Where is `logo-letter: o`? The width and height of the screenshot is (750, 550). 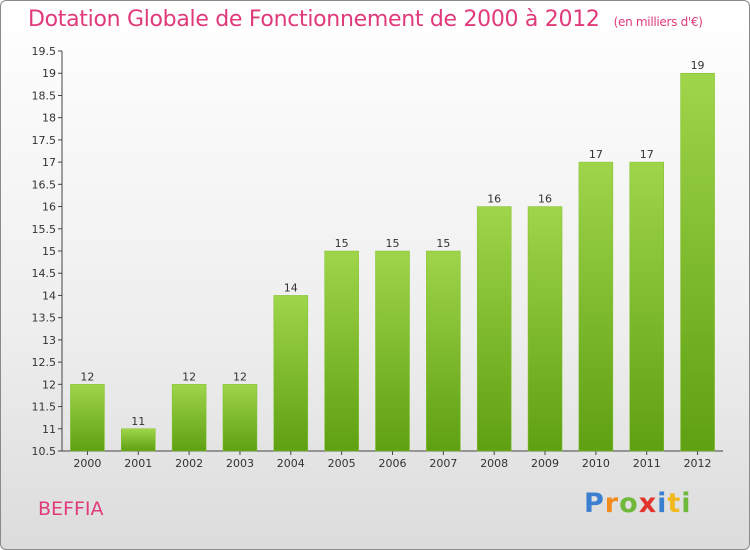
logo-letter: o is located at coordinates (629, 503).